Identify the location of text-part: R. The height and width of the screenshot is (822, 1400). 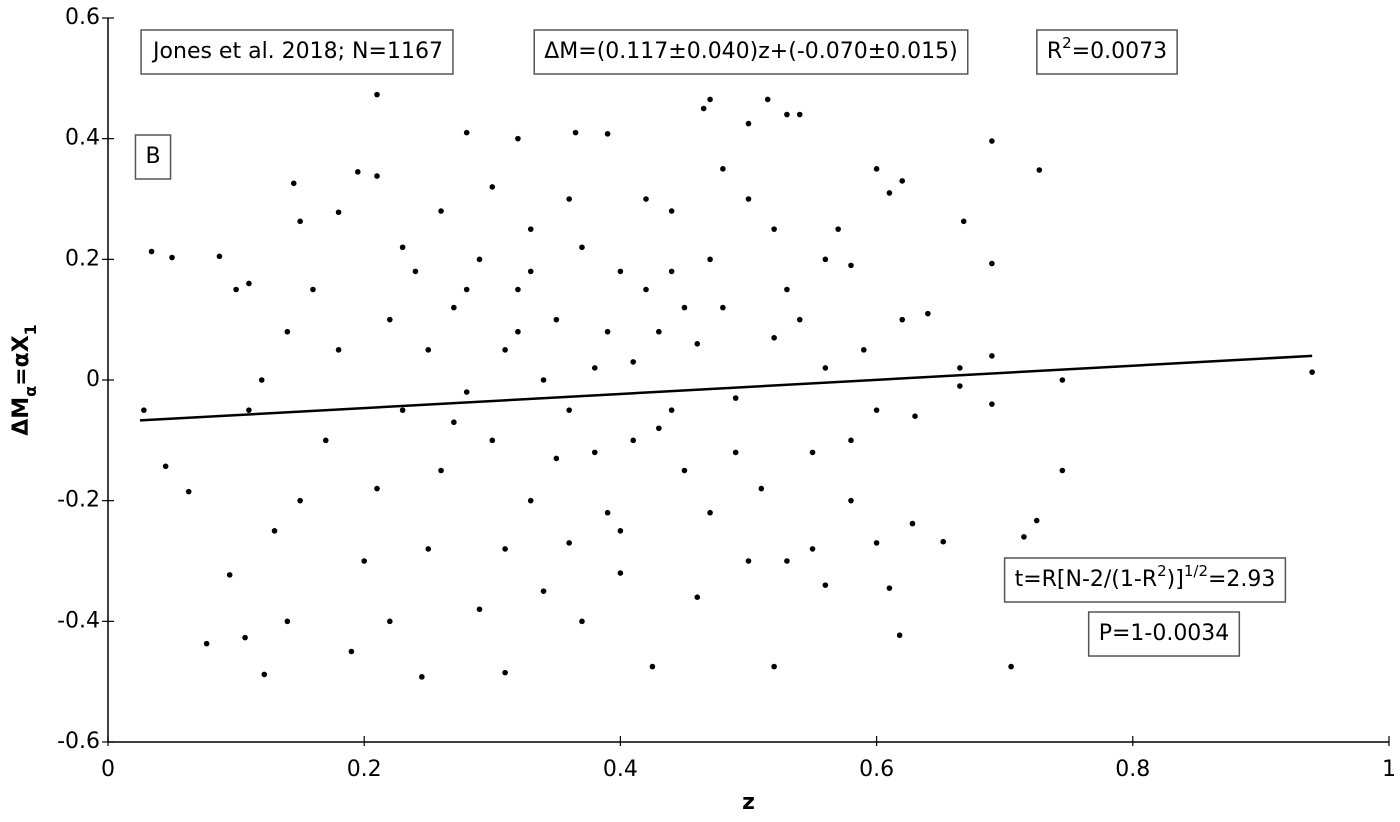
(1054, 51).